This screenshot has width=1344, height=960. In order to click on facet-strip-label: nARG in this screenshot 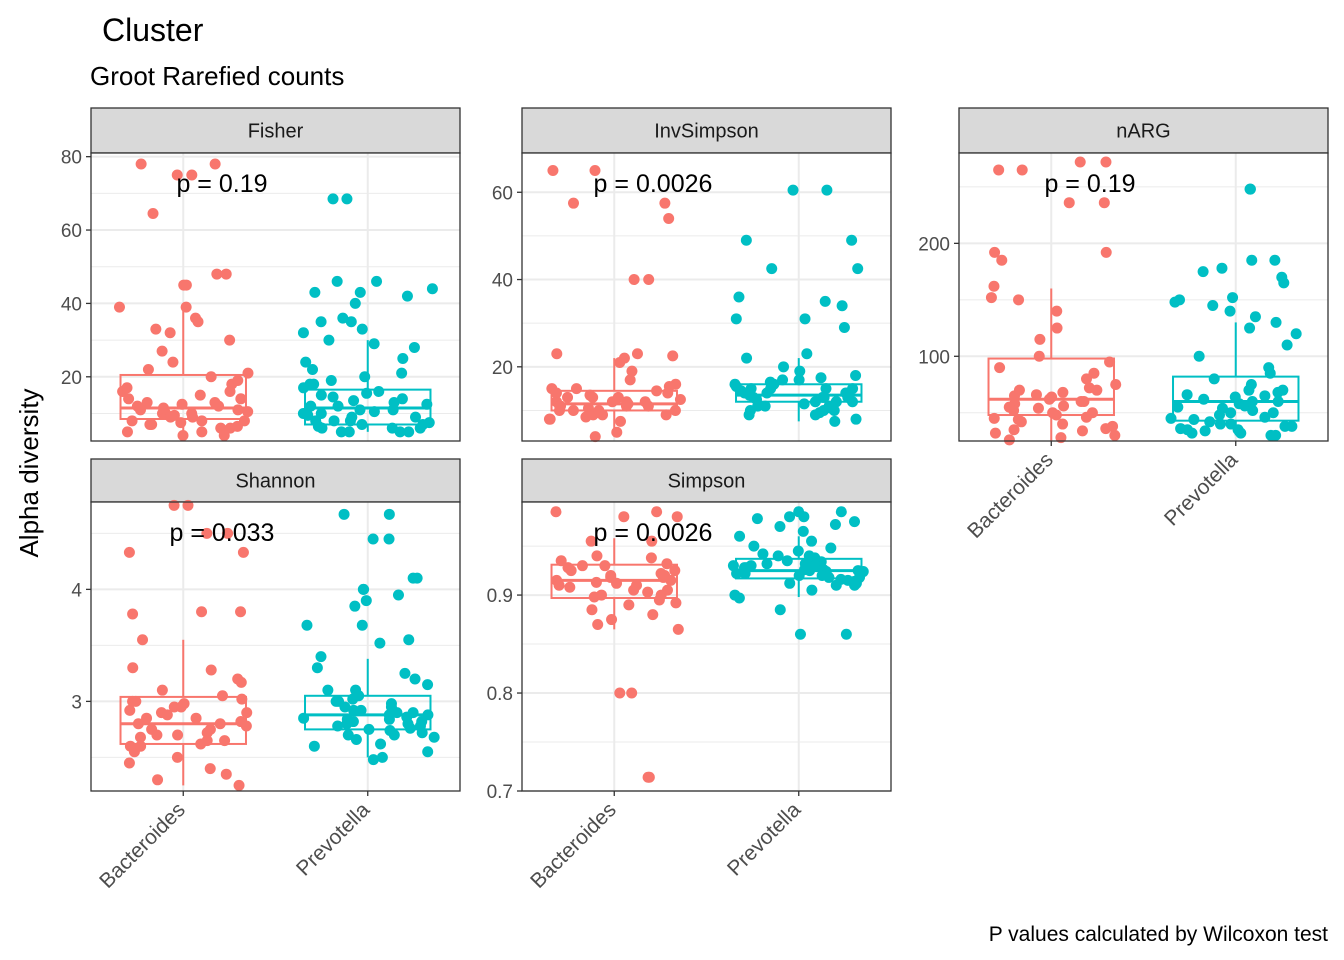, I will do `click(1143, 132)`.